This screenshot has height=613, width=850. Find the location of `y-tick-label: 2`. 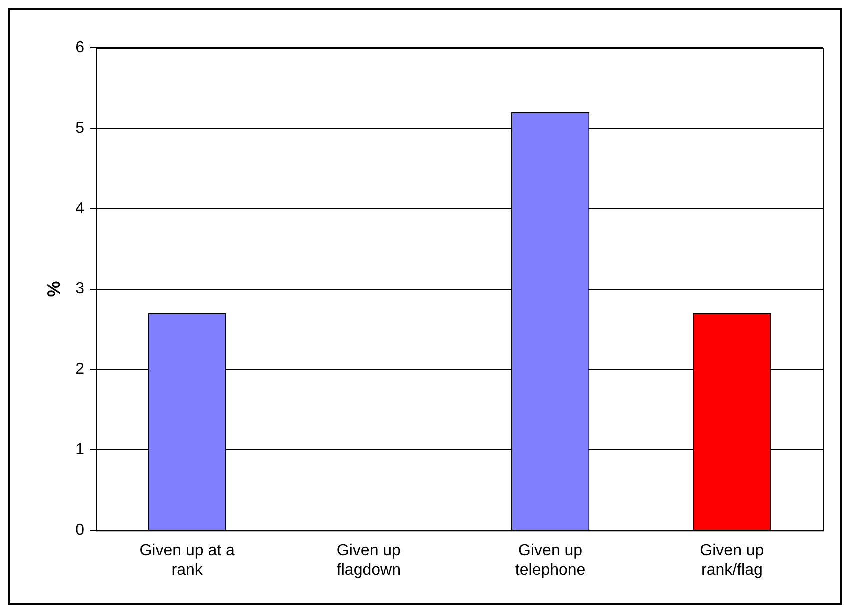

y-tick-label: 2 is located at coordinates (80, 369).